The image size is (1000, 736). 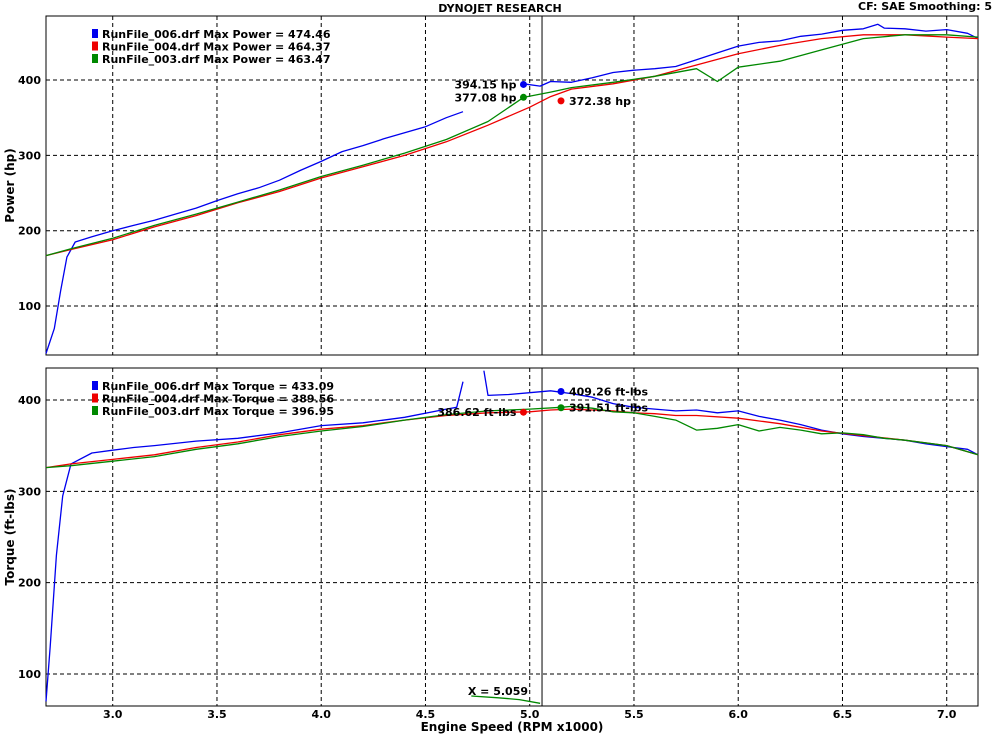 I want to click on peak-value-label: 386.62 ft-lbs, so click(x=477, y=412).